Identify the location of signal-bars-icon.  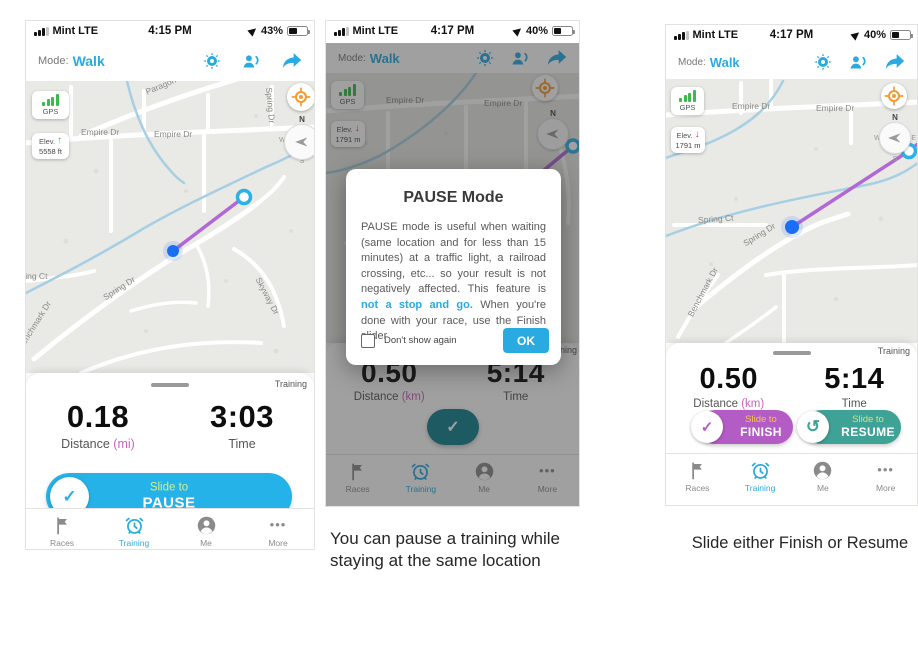
(41, 31).